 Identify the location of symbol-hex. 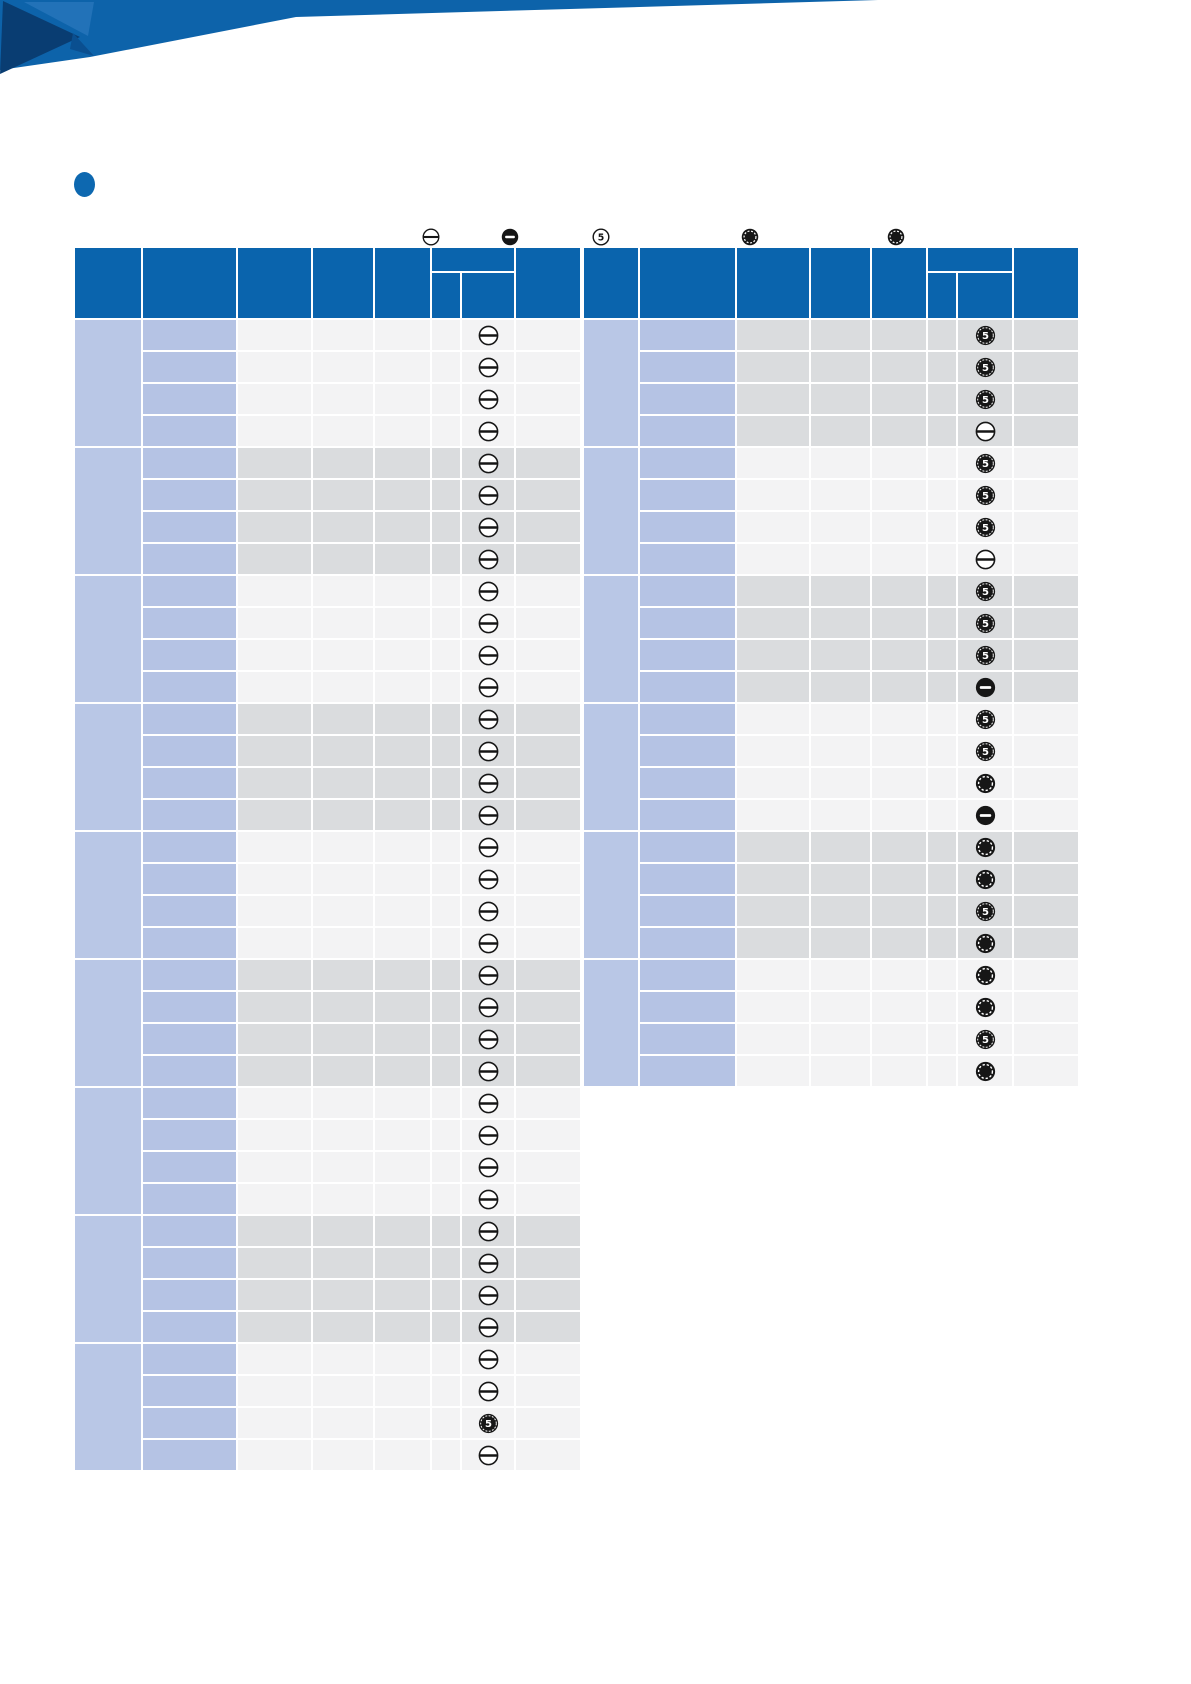
(985, 783).